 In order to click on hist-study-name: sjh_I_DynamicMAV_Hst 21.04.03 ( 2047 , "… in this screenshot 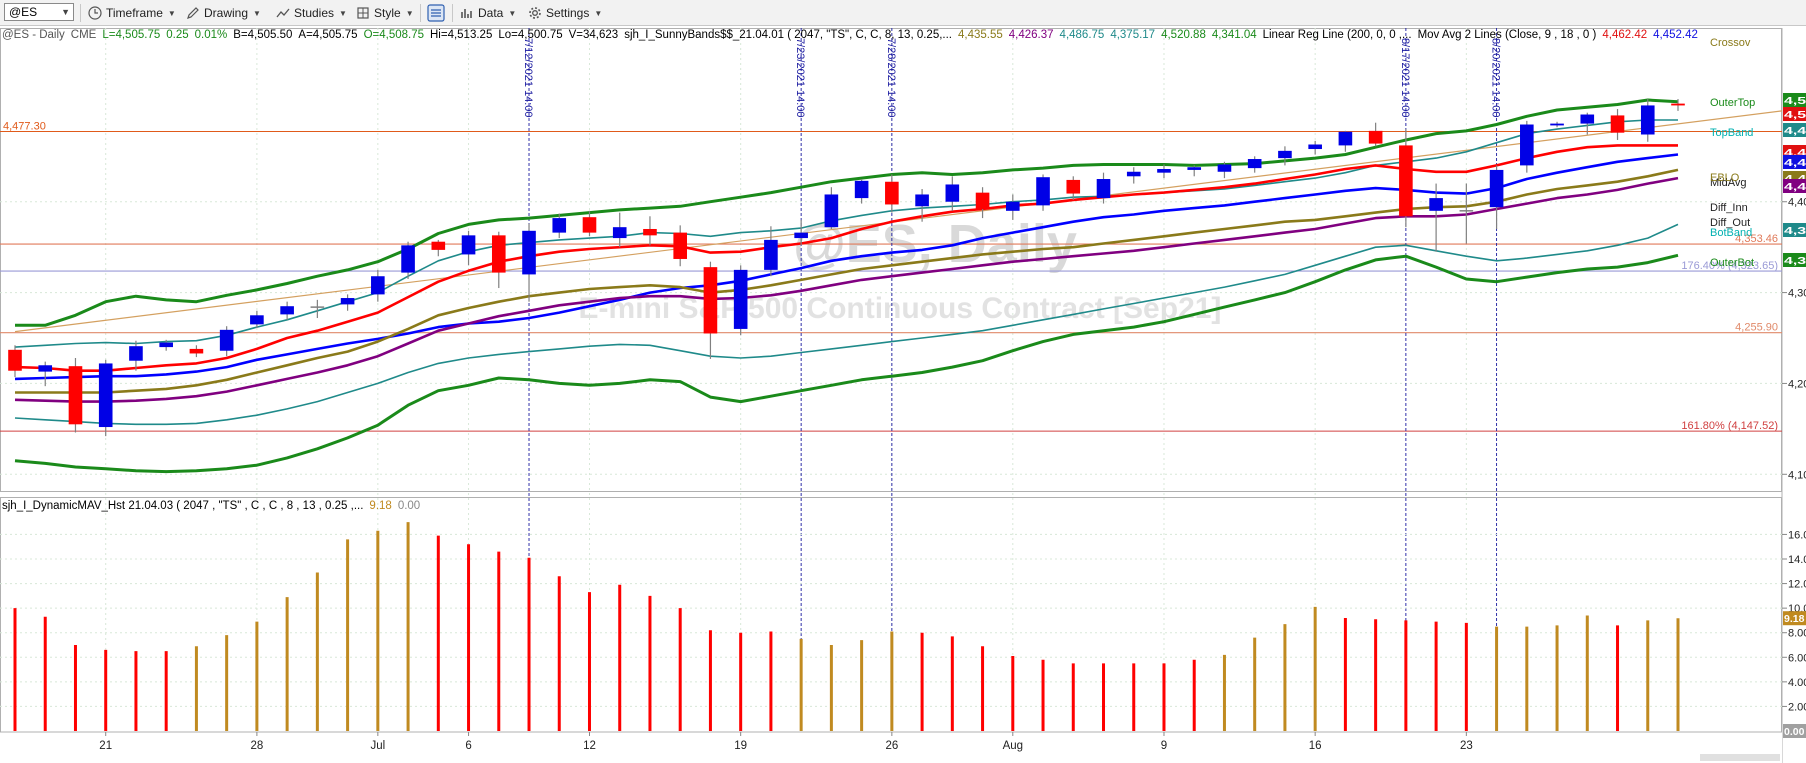, I will do `click(183, 506)`.